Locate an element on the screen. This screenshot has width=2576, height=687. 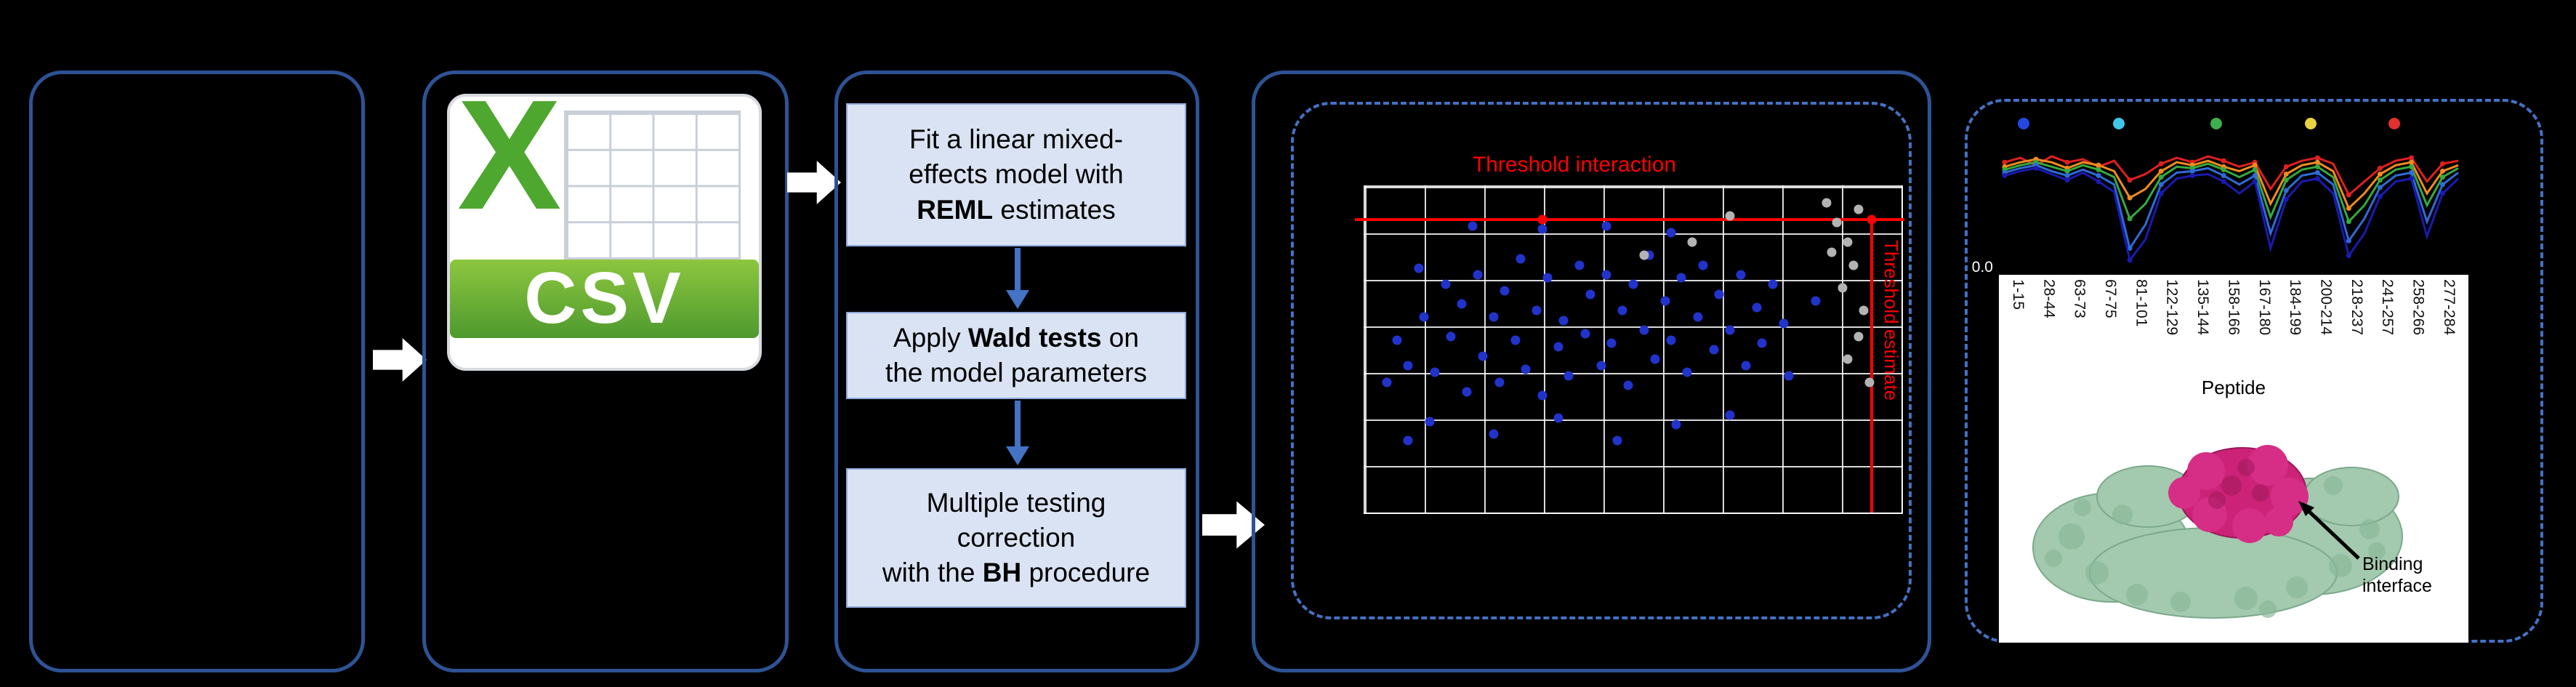
threshold-interaction-line is located at coordinates (1629, 219).